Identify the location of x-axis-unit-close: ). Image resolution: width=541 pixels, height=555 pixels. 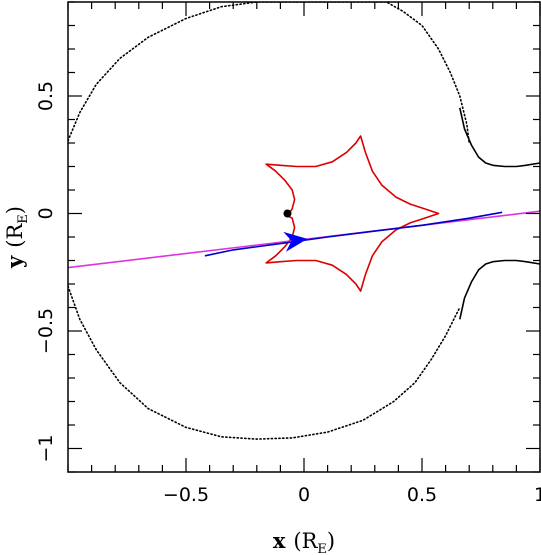
(331, 541).